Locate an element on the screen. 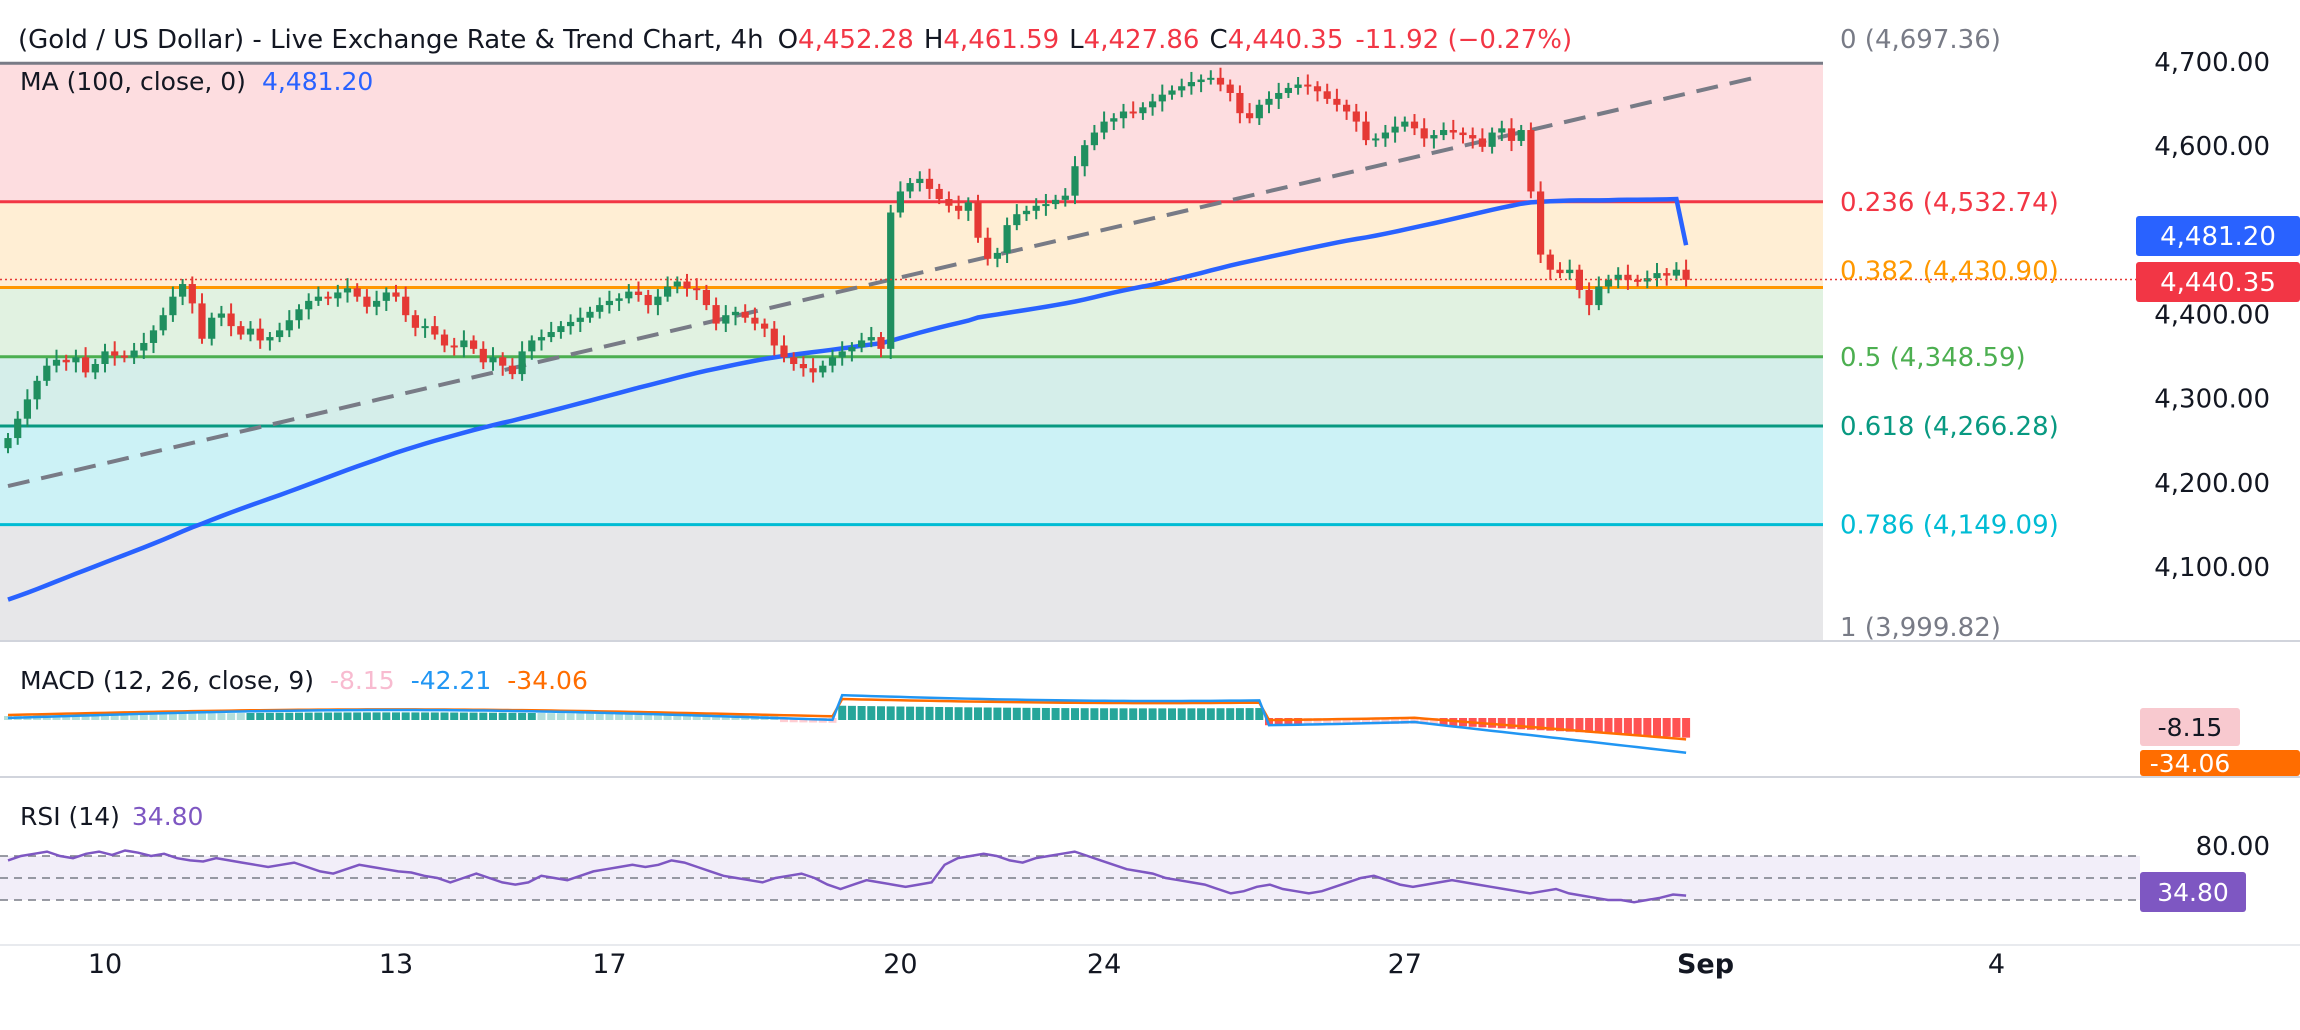 The height and width of the screenshot is (1030, 2300). rsi-legend: RSI (14) 34.80 is located at coordinates (111, 816).